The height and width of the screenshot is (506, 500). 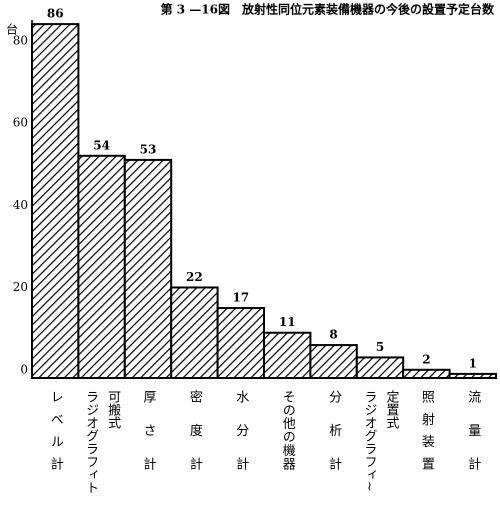 What do you see at coordinates (473, 363) in the screenshot?
I see `value-label: 1` at bounding box center [473, 363].